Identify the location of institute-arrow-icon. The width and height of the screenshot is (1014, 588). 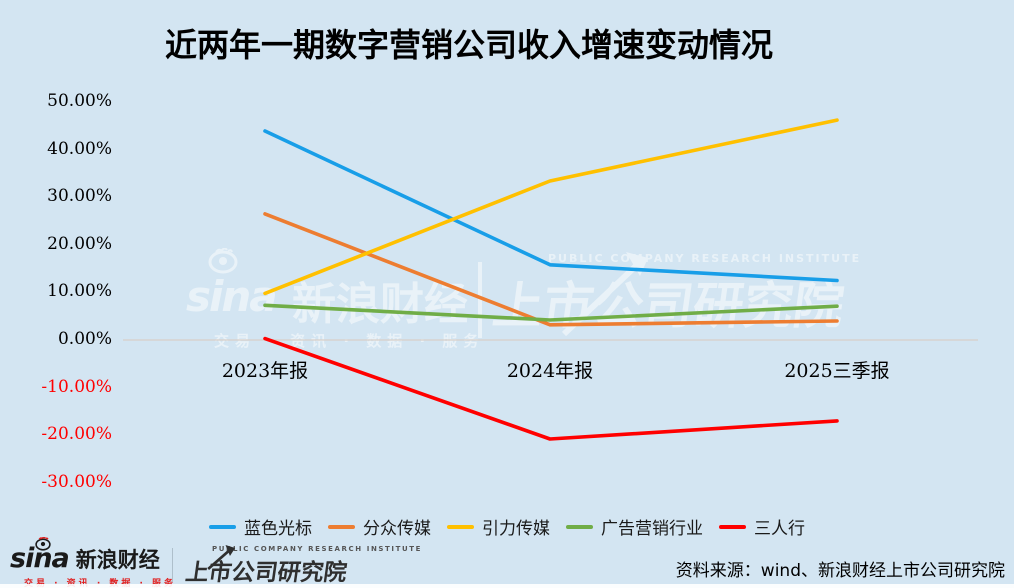
(221, 558).